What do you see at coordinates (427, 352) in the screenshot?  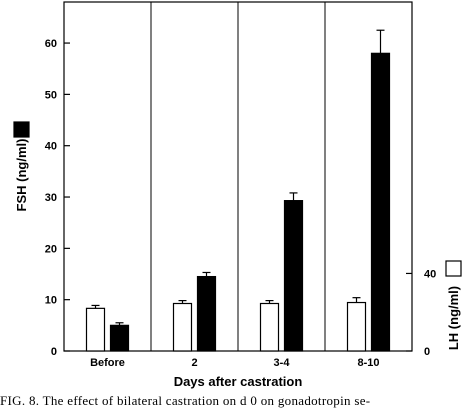 I see `right-tick-label: 0` at bounding box center [427, 352].